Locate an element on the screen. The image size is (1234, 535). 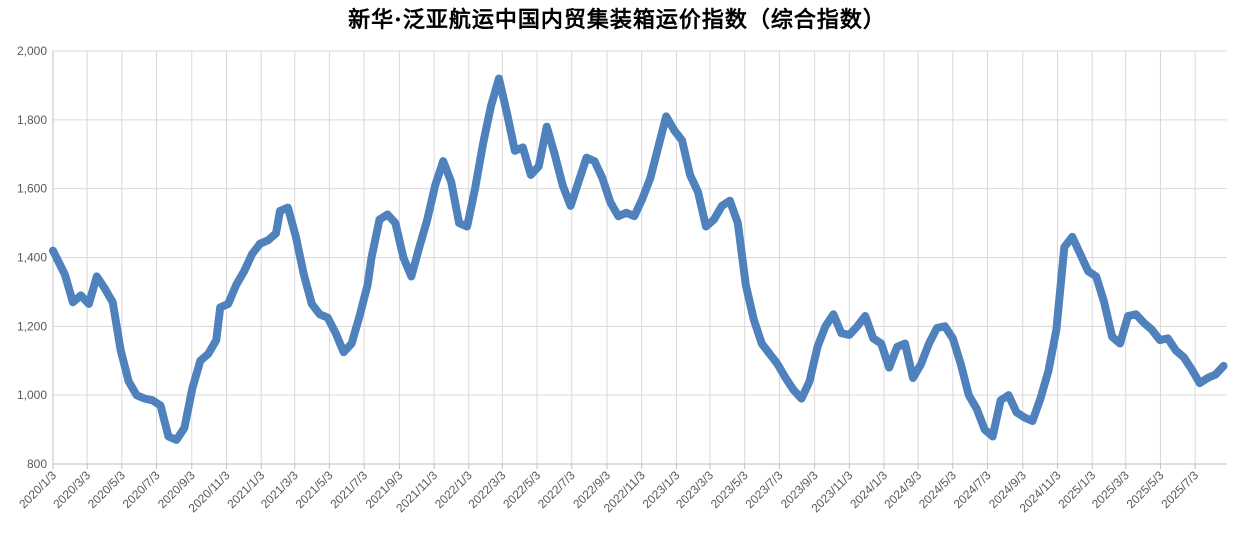
x-tick-label: 2020/3/3 is located at coordinates (71, 489).